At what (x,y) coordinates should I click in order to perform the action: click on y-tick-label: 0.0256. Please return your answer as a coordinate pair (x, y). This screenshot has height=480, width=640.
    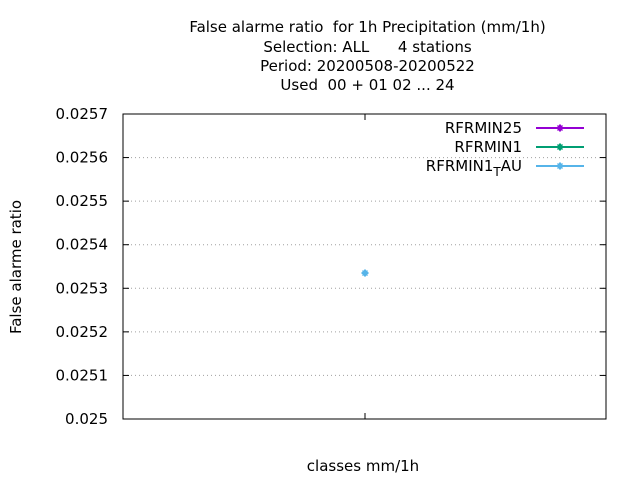
    Looking at the image, I should click on (82, 158).